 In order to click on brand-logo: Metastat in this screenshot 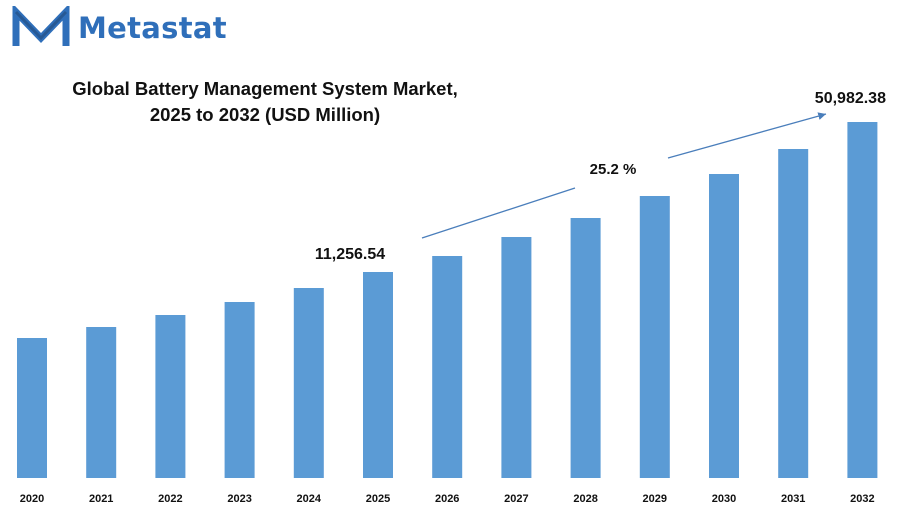, I will do `click(119, 28)`.